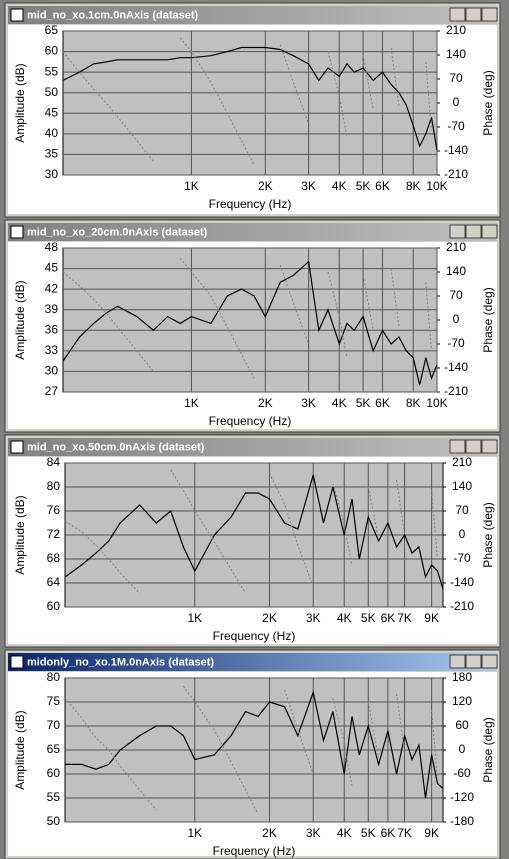  I want to click on y-tick-label: 45, so click(52, 112).